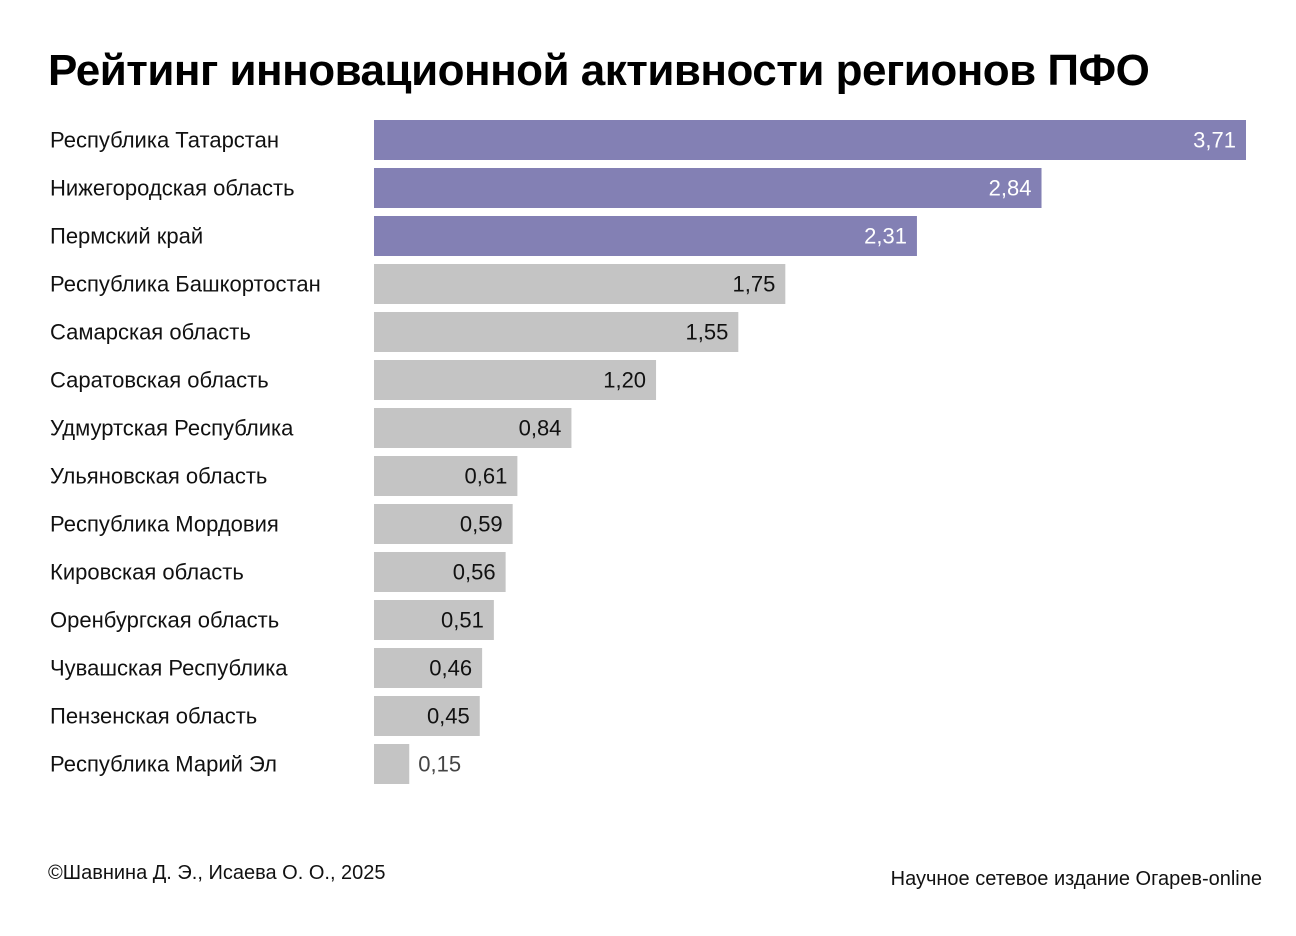  What do you see at coordinates (753, 284) in the screenshot?
I see `value-label: 1,75` at bounding box center [753, 284].